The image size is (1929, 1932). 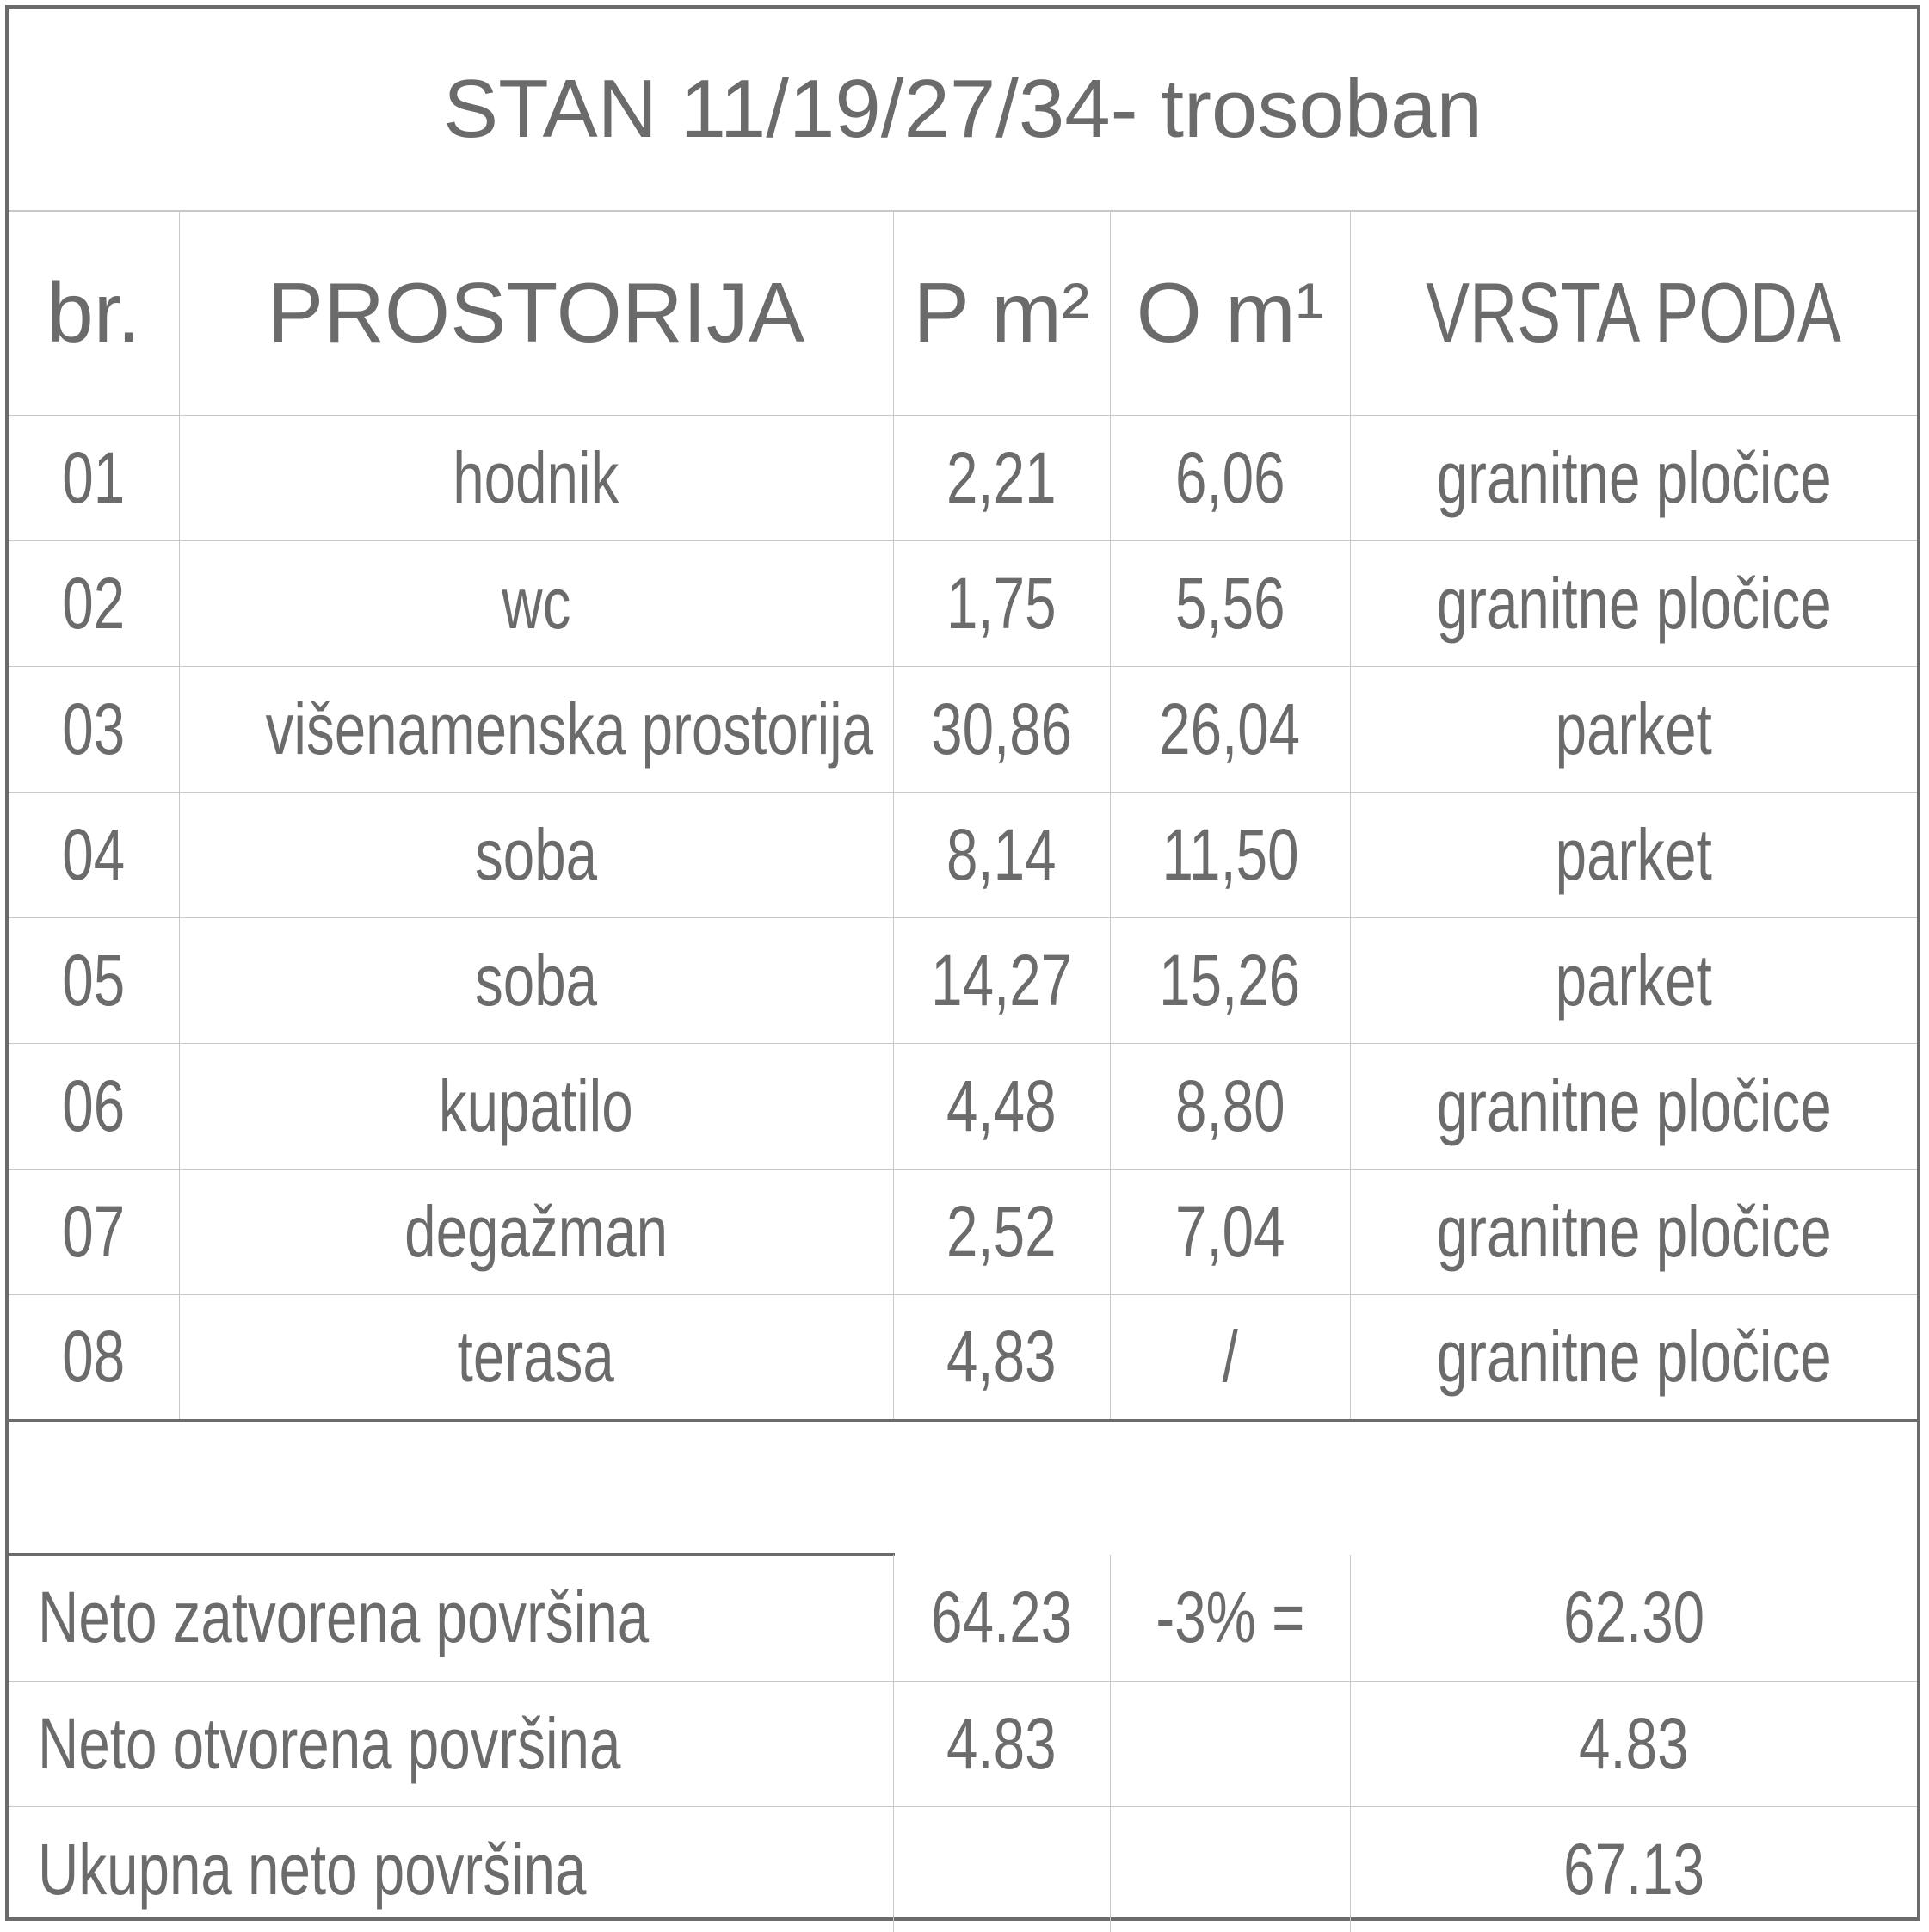 I want to click on total-row-open: Neto otvorena površina 4.83 4.83, so click(x=963, y=1744).